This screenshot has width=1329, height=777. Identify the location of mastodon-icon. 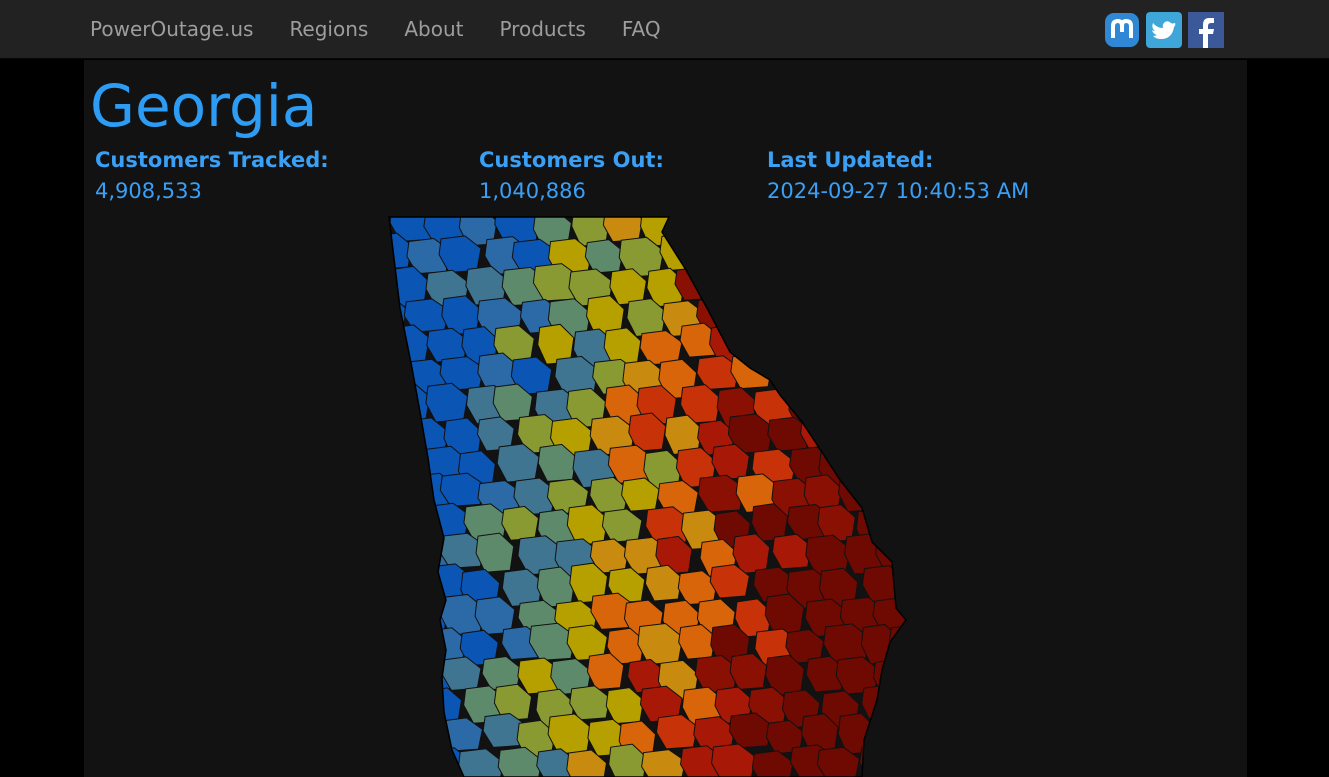
(1122, 30).